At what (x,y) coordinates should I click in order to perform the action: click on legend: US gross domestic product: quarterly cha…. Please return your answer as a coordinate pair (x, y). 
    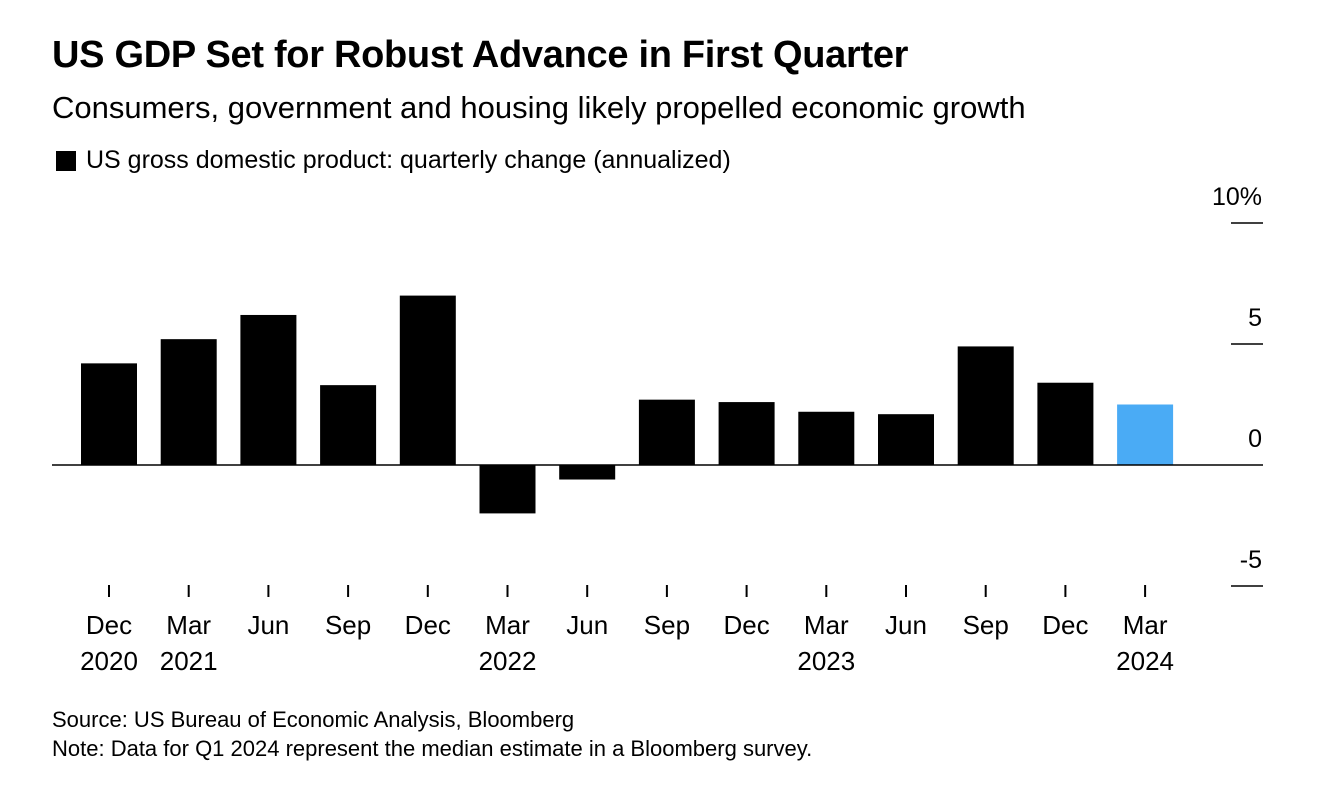
    Looking at the image, I should click on (393, 160).